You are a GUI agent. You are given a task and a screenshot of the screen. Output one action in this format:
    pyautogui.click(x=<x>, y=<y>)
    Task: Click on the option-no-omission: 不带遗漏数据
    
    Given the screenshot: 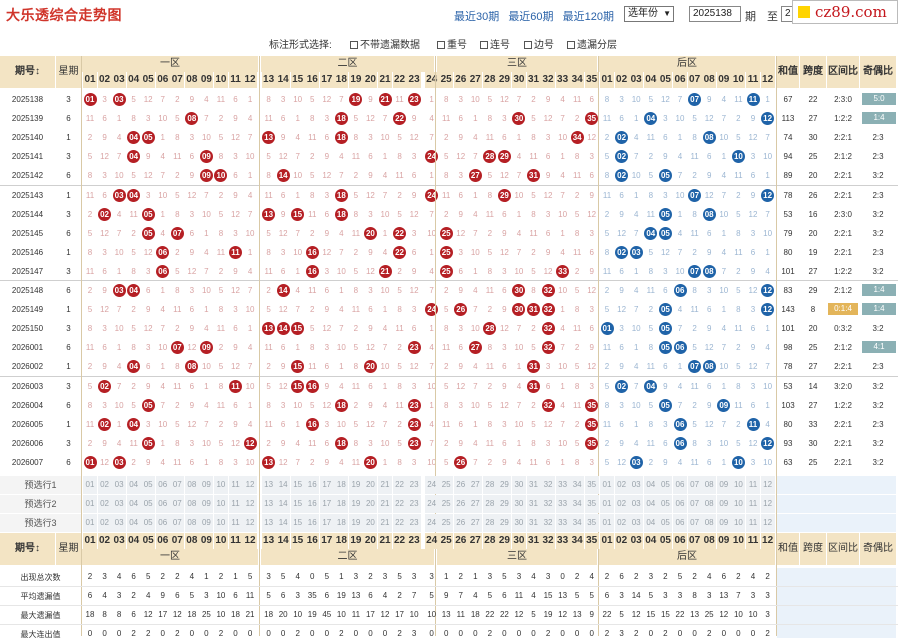 What is the action you would take?
    pyautogui.click(x=385, y=43)
    